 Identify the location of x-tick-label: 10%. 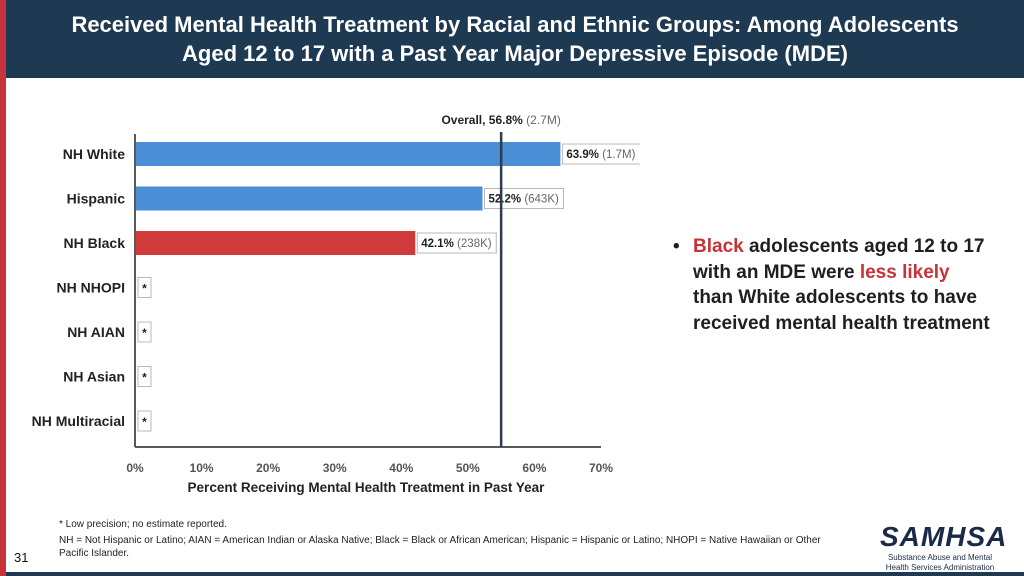
(202, 468).